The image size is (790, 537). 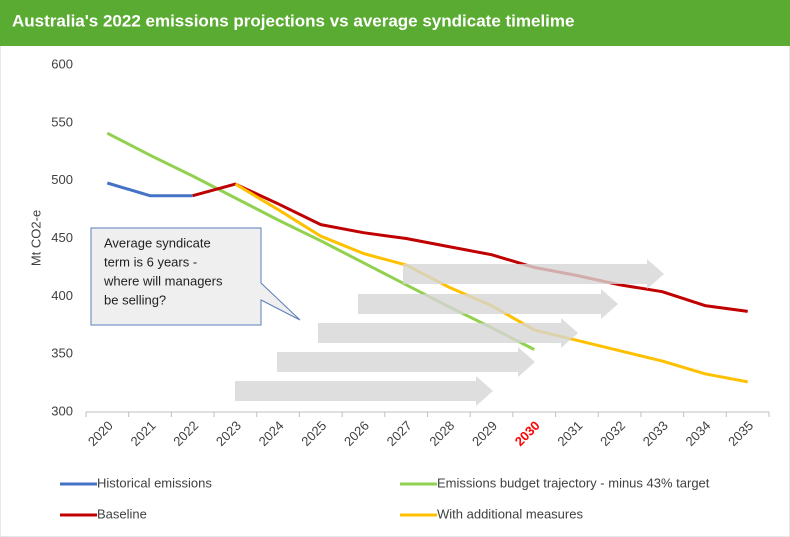 I want to click on legend-label: Baseline, so click(x=122, y=513).